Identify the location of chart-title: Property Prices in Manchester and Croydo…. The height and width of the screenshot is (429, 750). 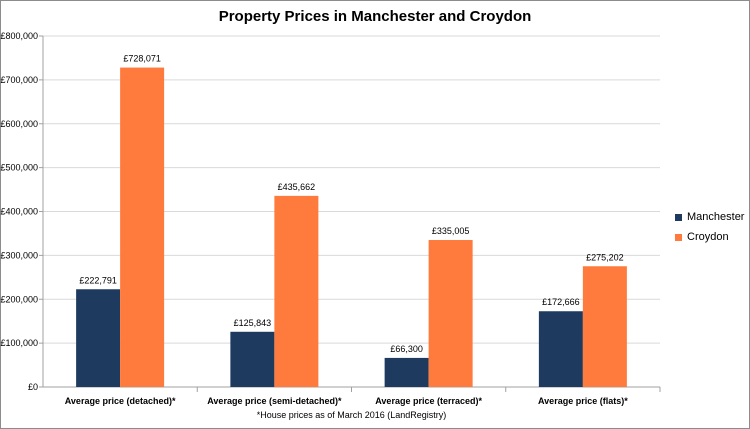
(375, 16).